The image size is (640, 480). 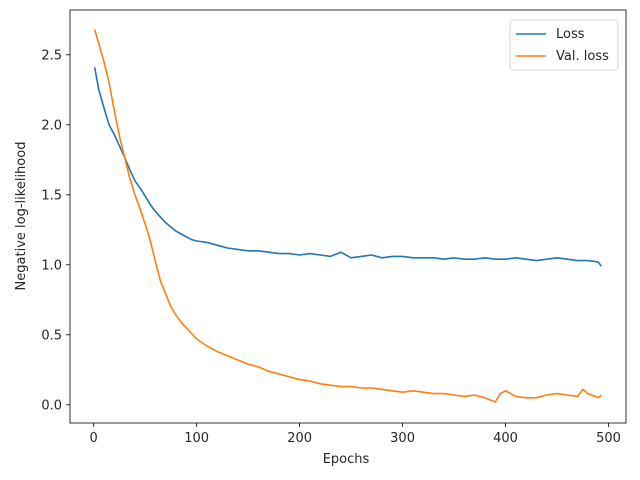 I want to click on y-tick-label: 1.0, so click(x=51, y=265).